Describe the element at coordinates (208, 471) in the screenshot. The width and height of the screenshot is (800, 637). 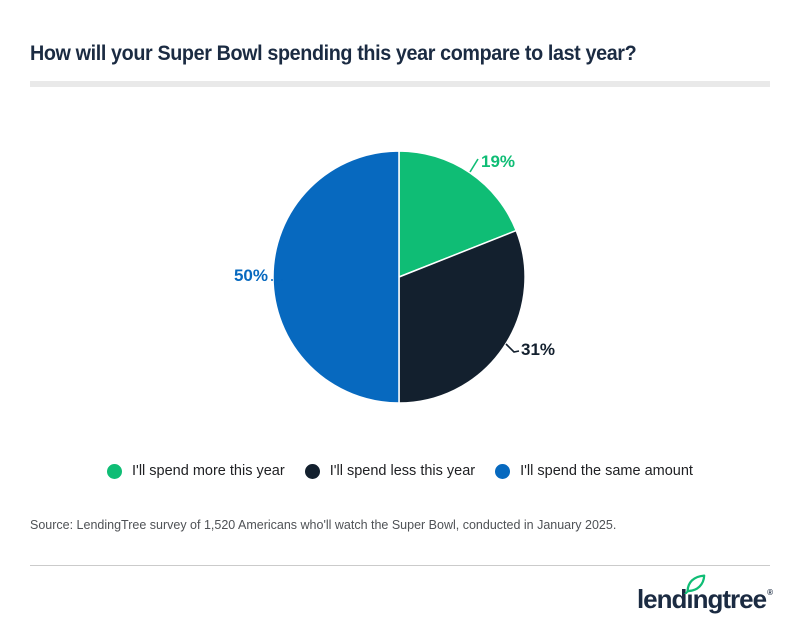
I see `legend-label: I'll spend more this year` at that location.